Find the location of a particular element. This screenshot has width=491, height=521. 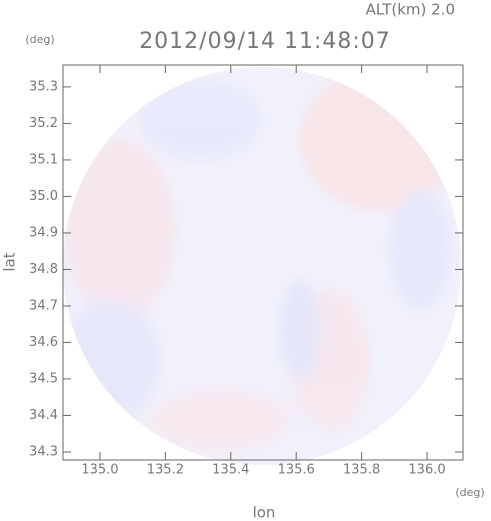

y-tick-label: 34.8 is located at coordinates (43, 269).